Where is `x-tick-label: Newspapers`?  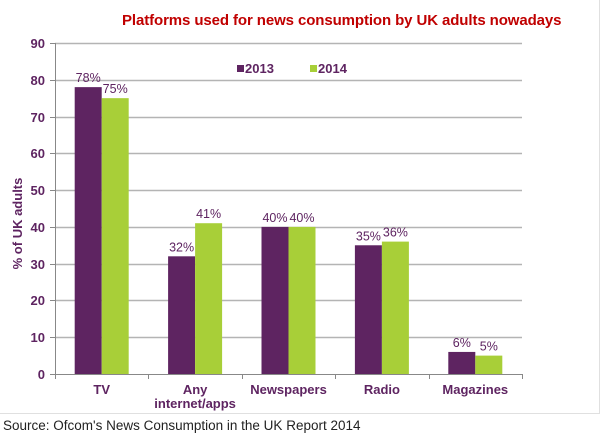 x-tick-label: Newspapers is located at coordinates (288, 389).